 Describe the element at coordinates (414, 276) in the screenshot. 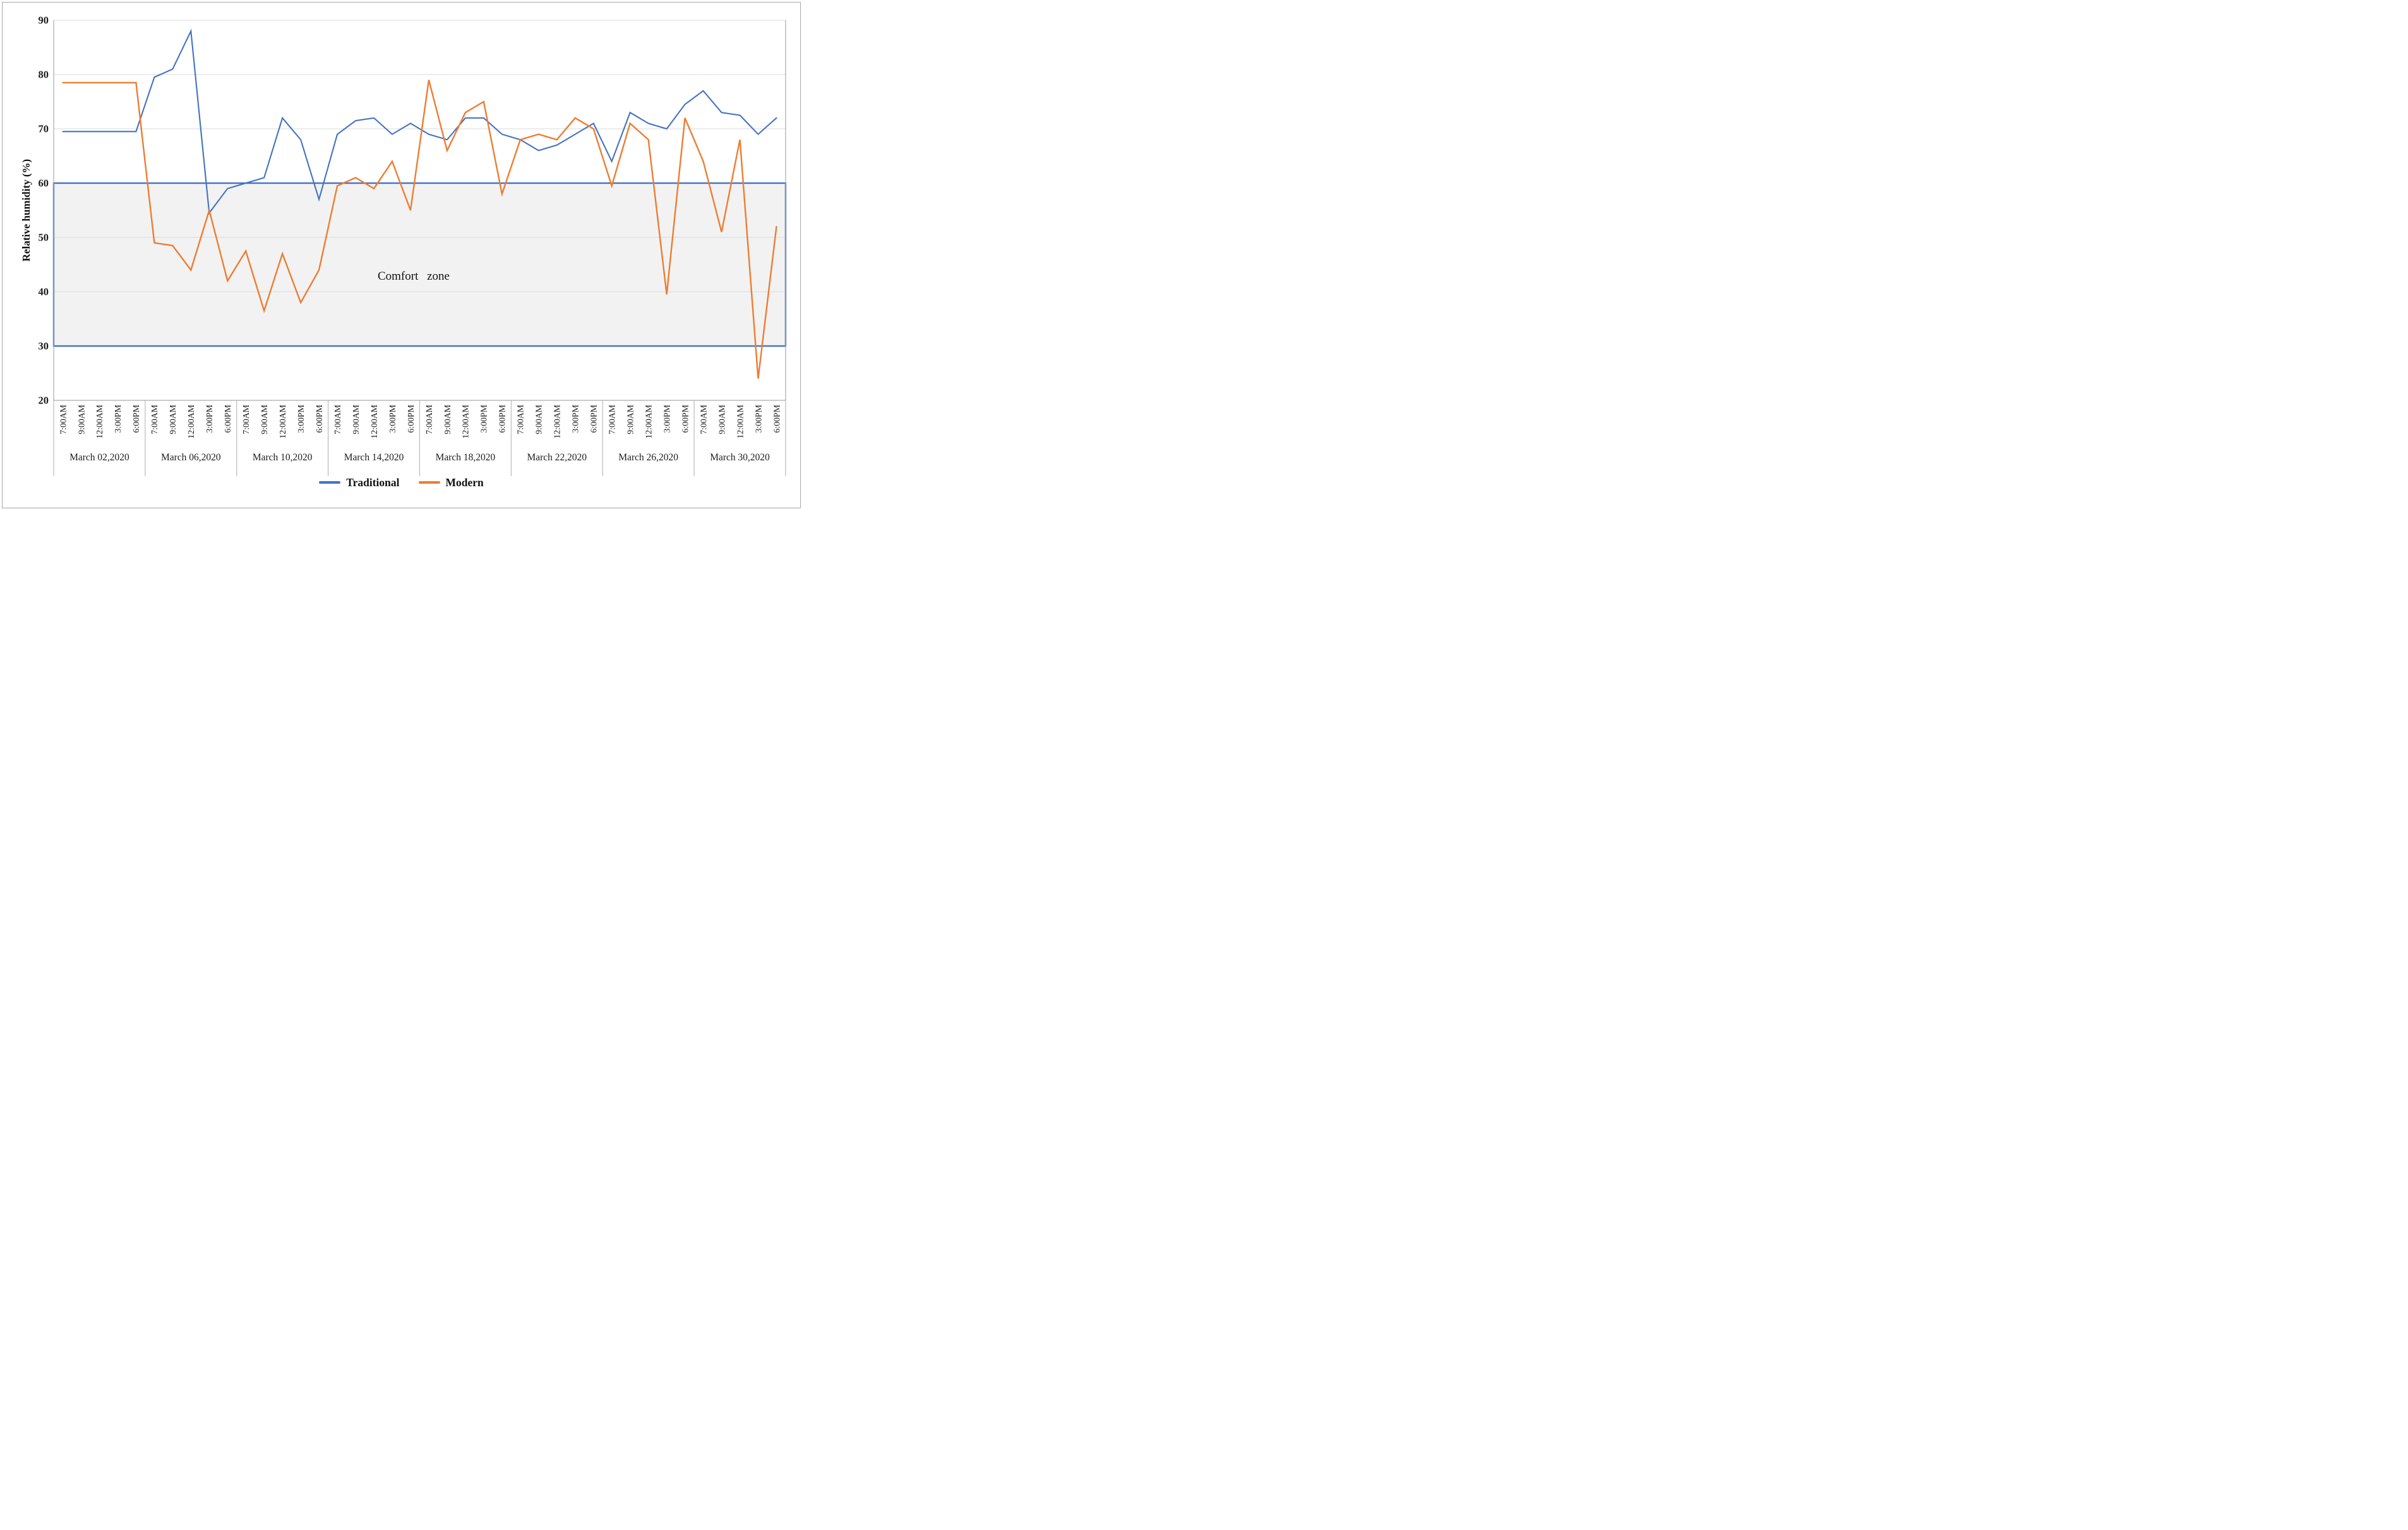

I see `comfort-zone-label: Comfort zone` at that location.